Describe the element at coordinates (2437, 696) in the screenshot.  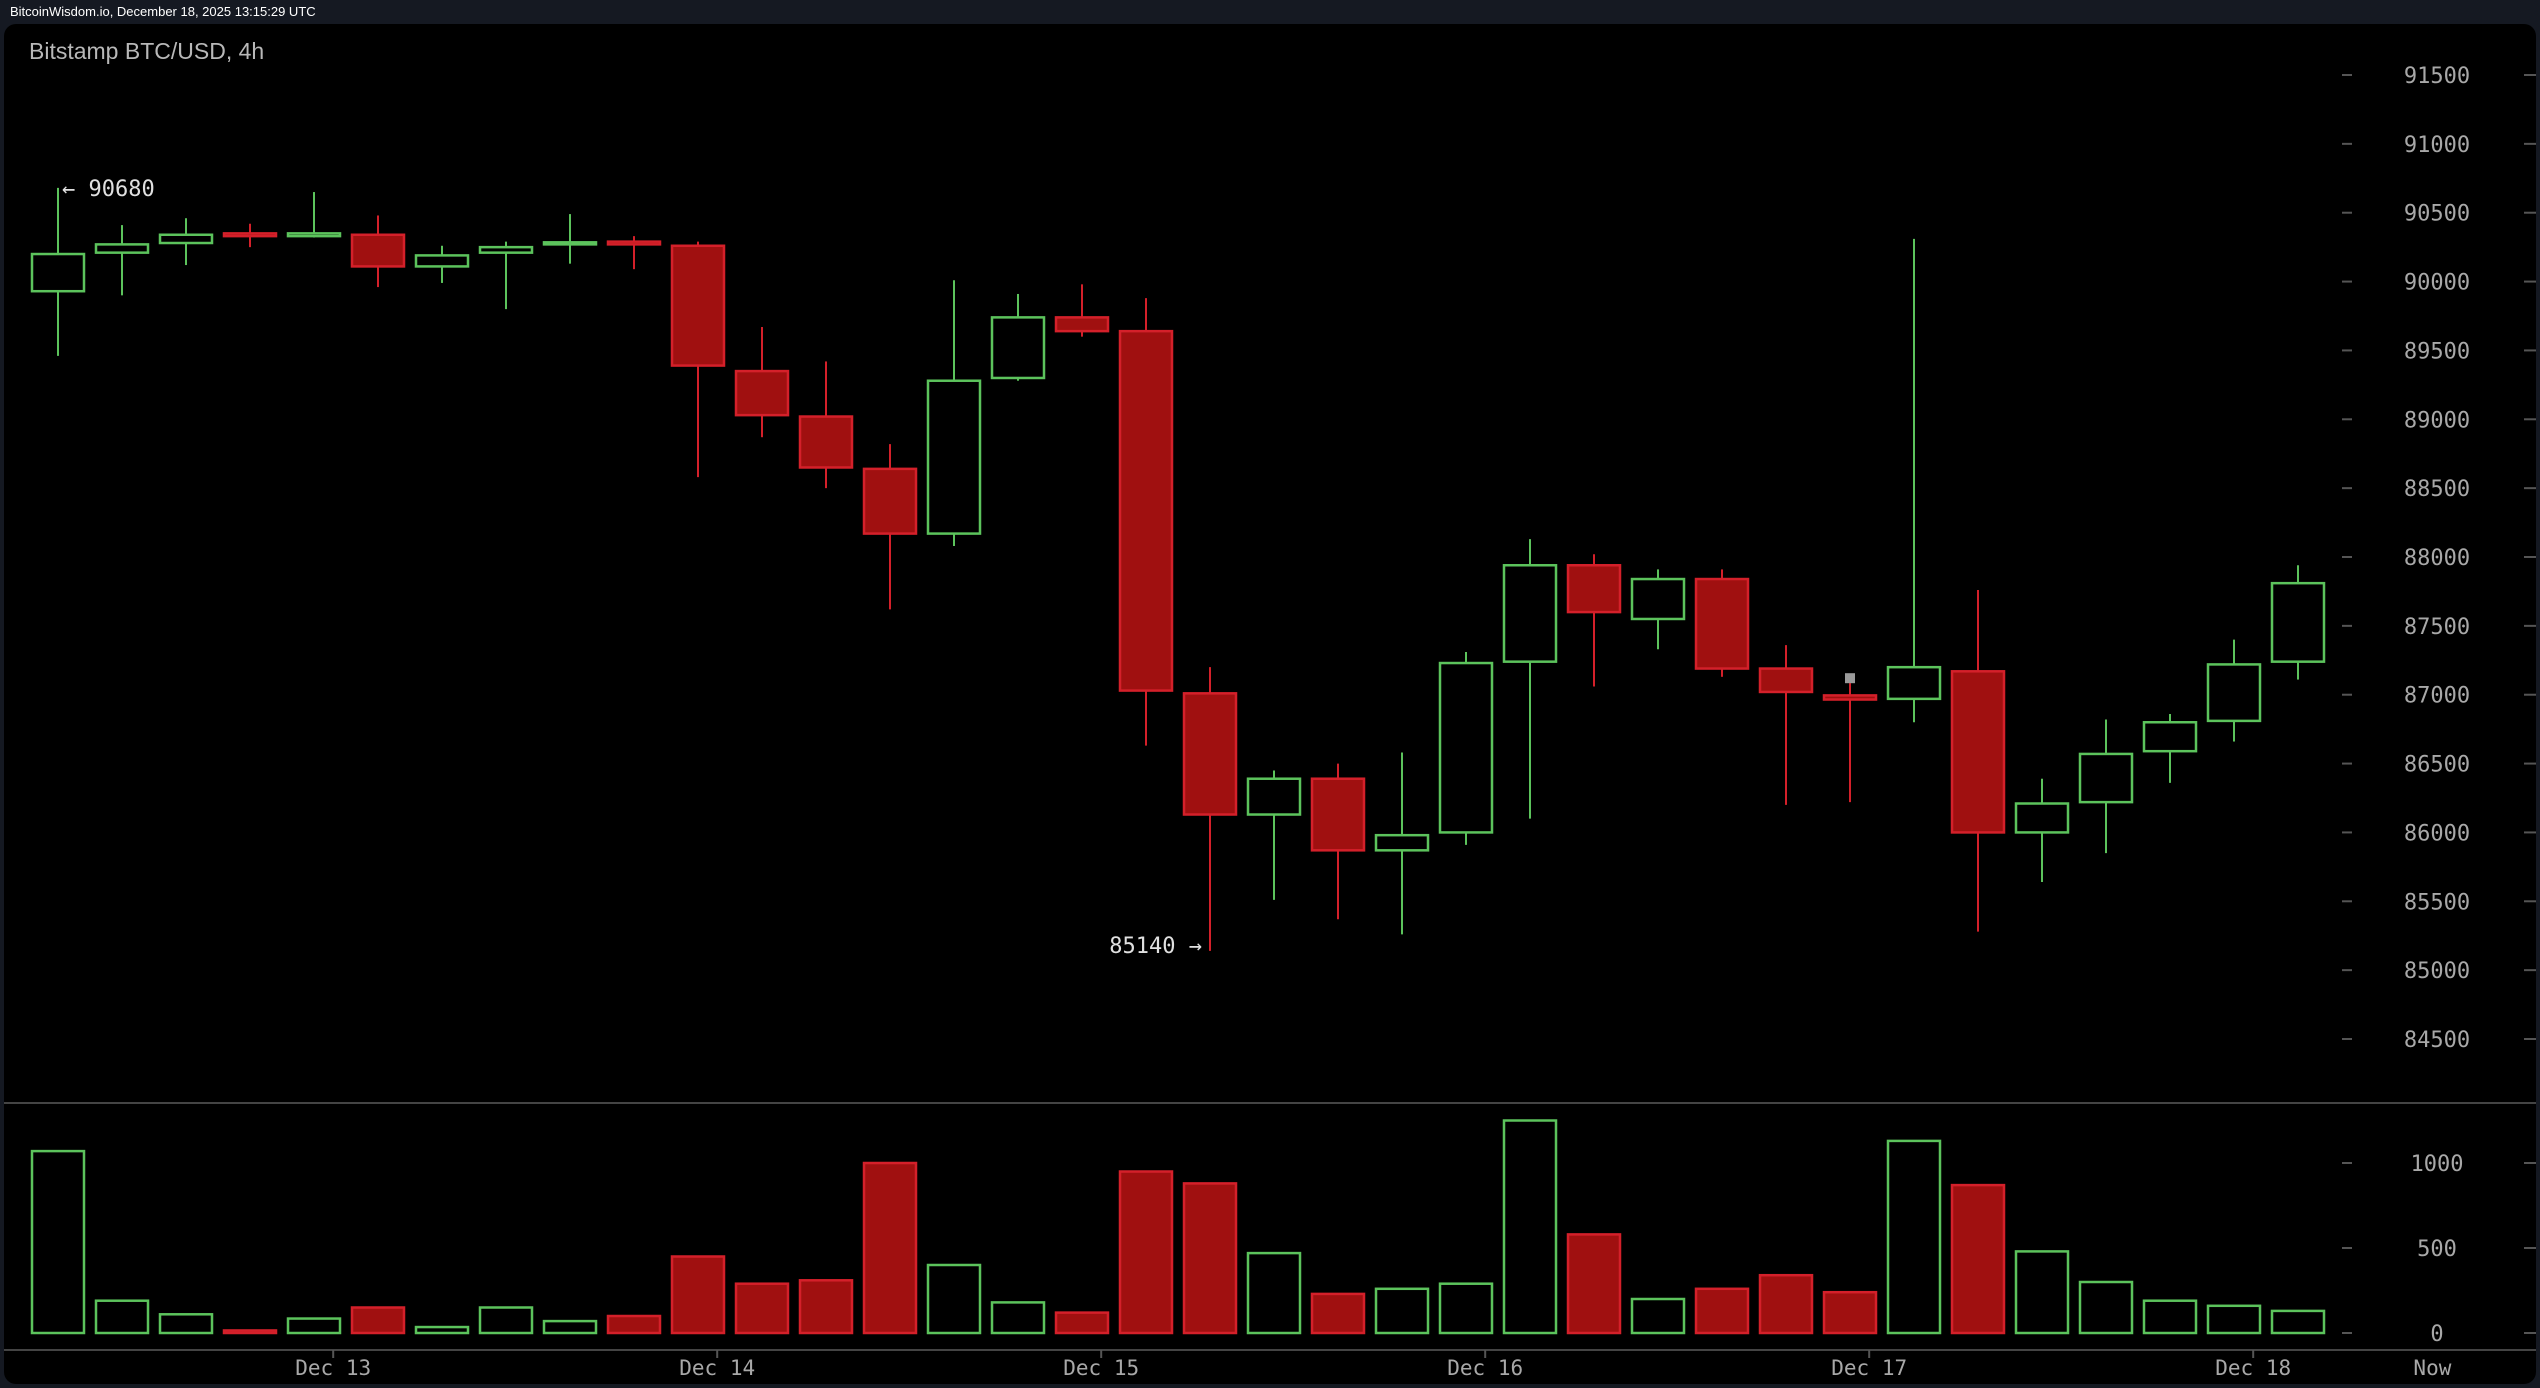
I see `price-axis-label: 87000` at that location.